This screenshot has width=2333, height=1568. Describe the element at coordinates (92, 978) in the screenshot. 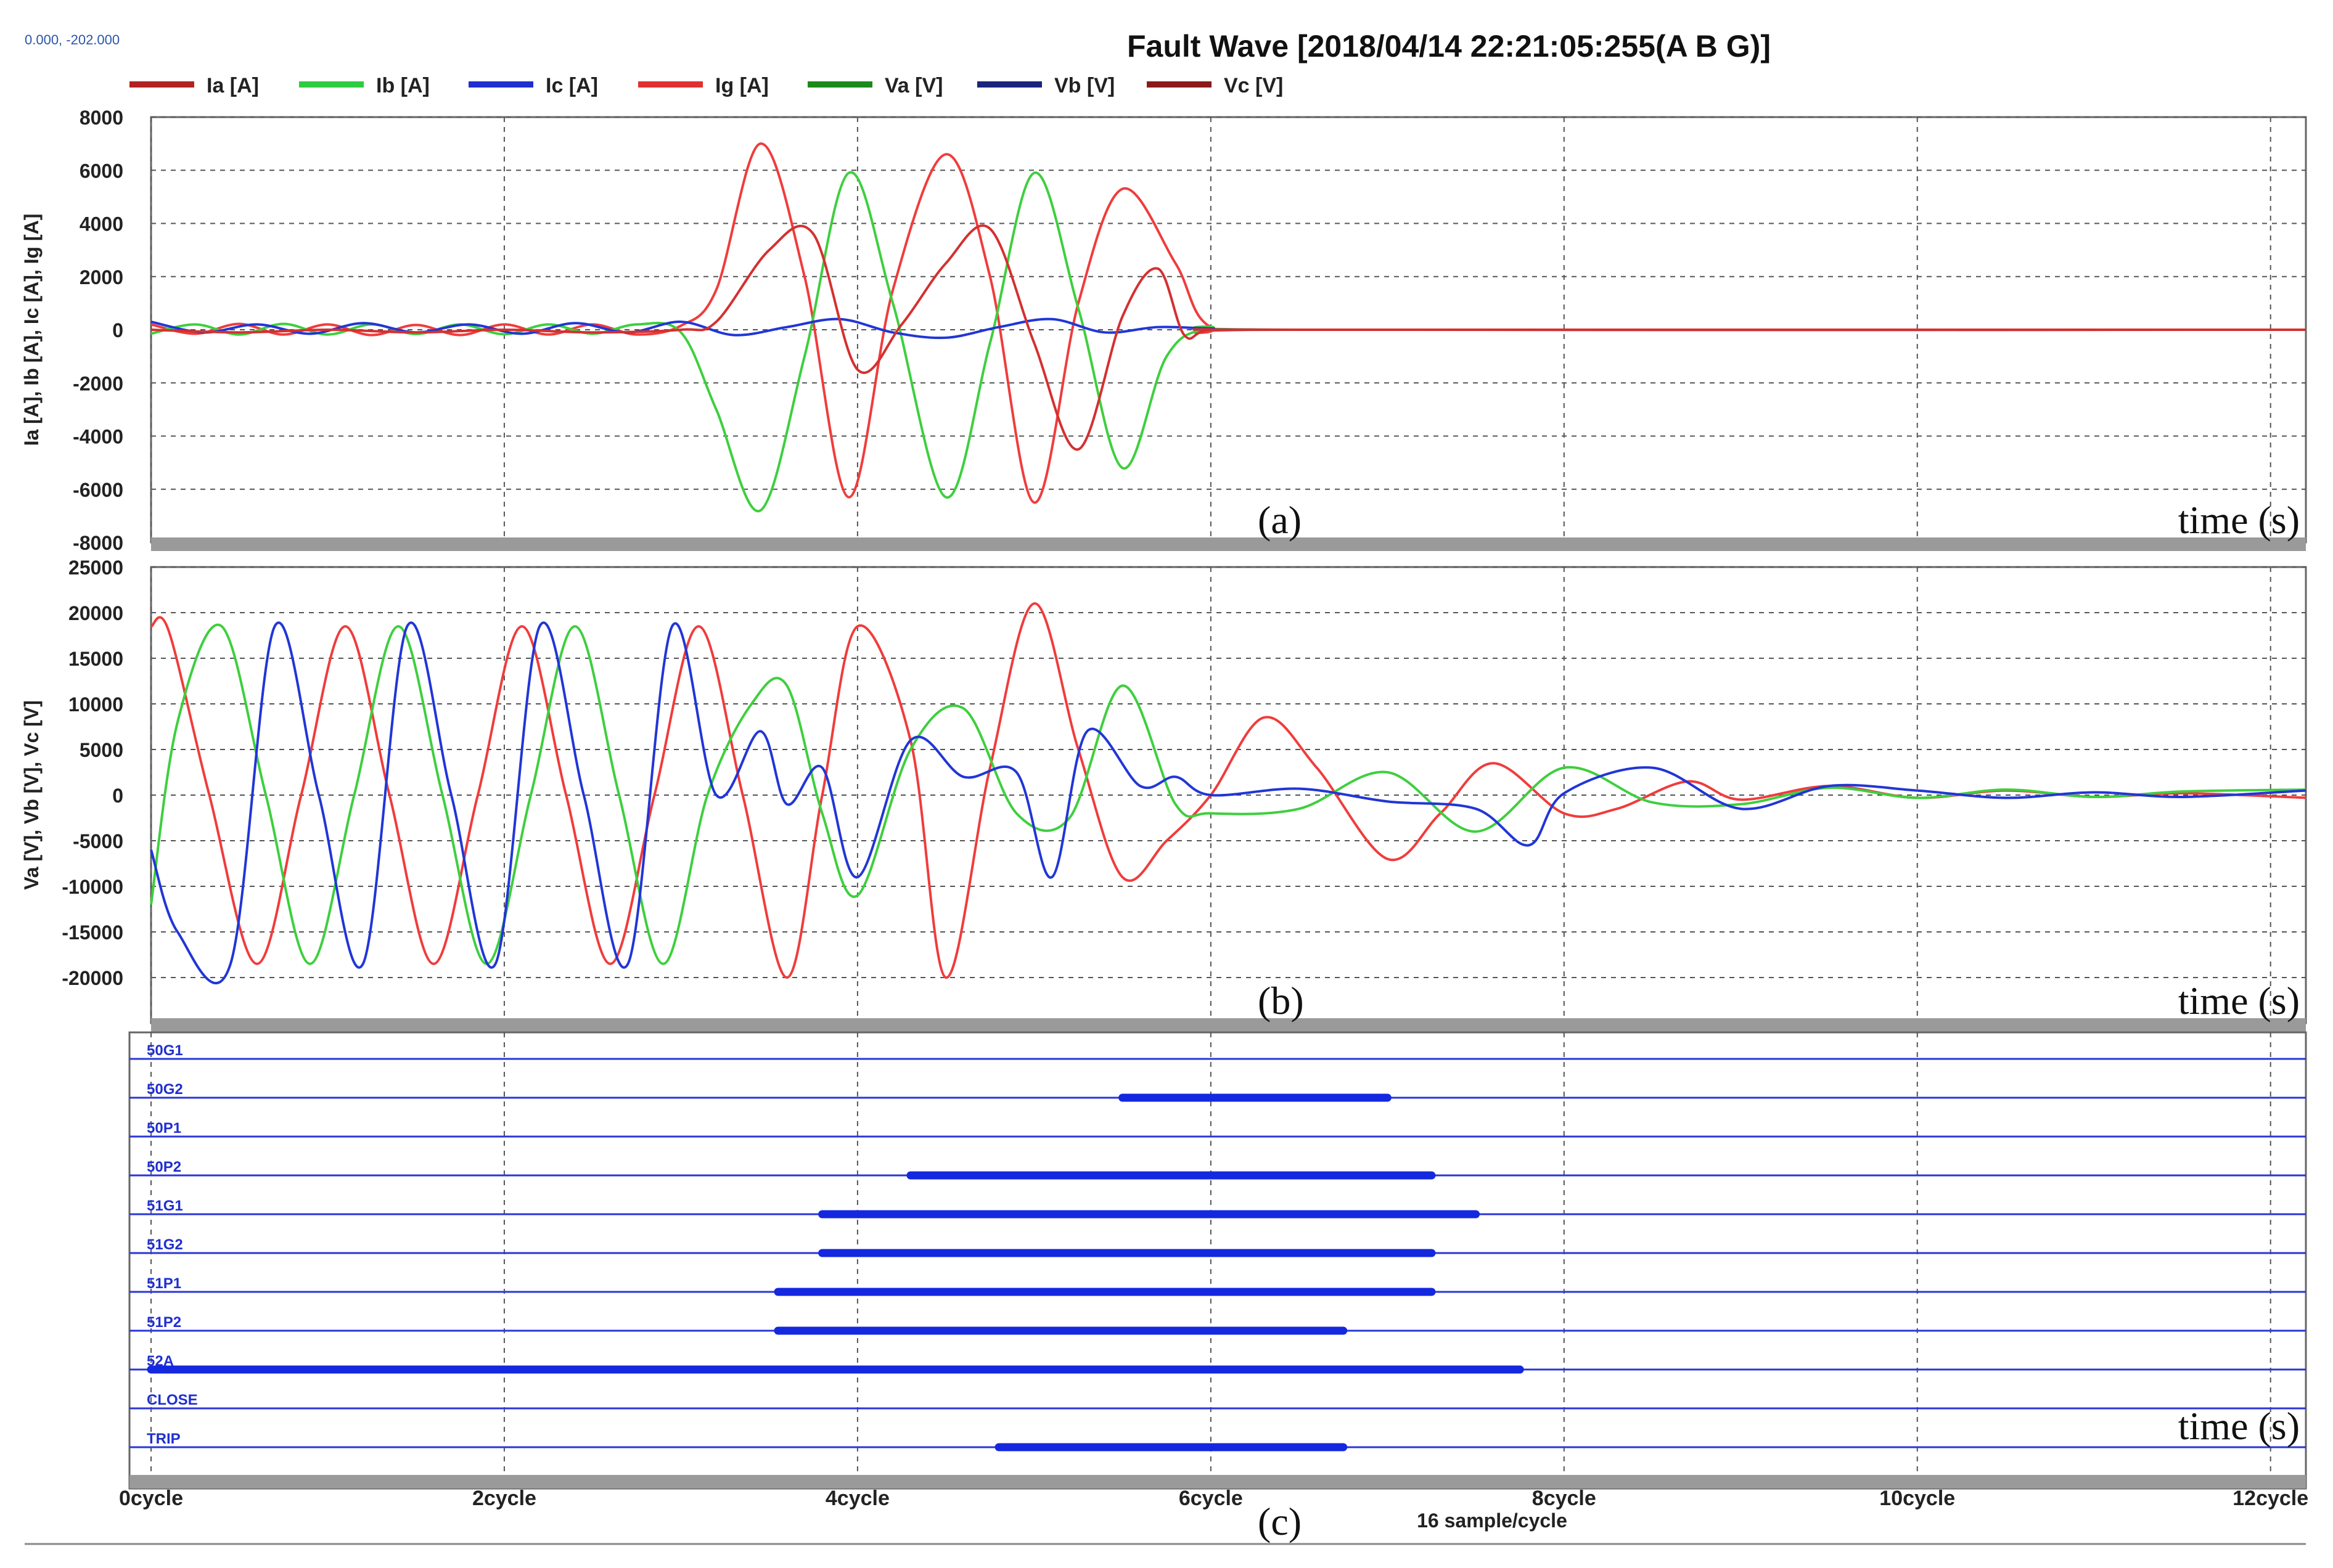

I see `panel-b-ytick: -20000` at that location.